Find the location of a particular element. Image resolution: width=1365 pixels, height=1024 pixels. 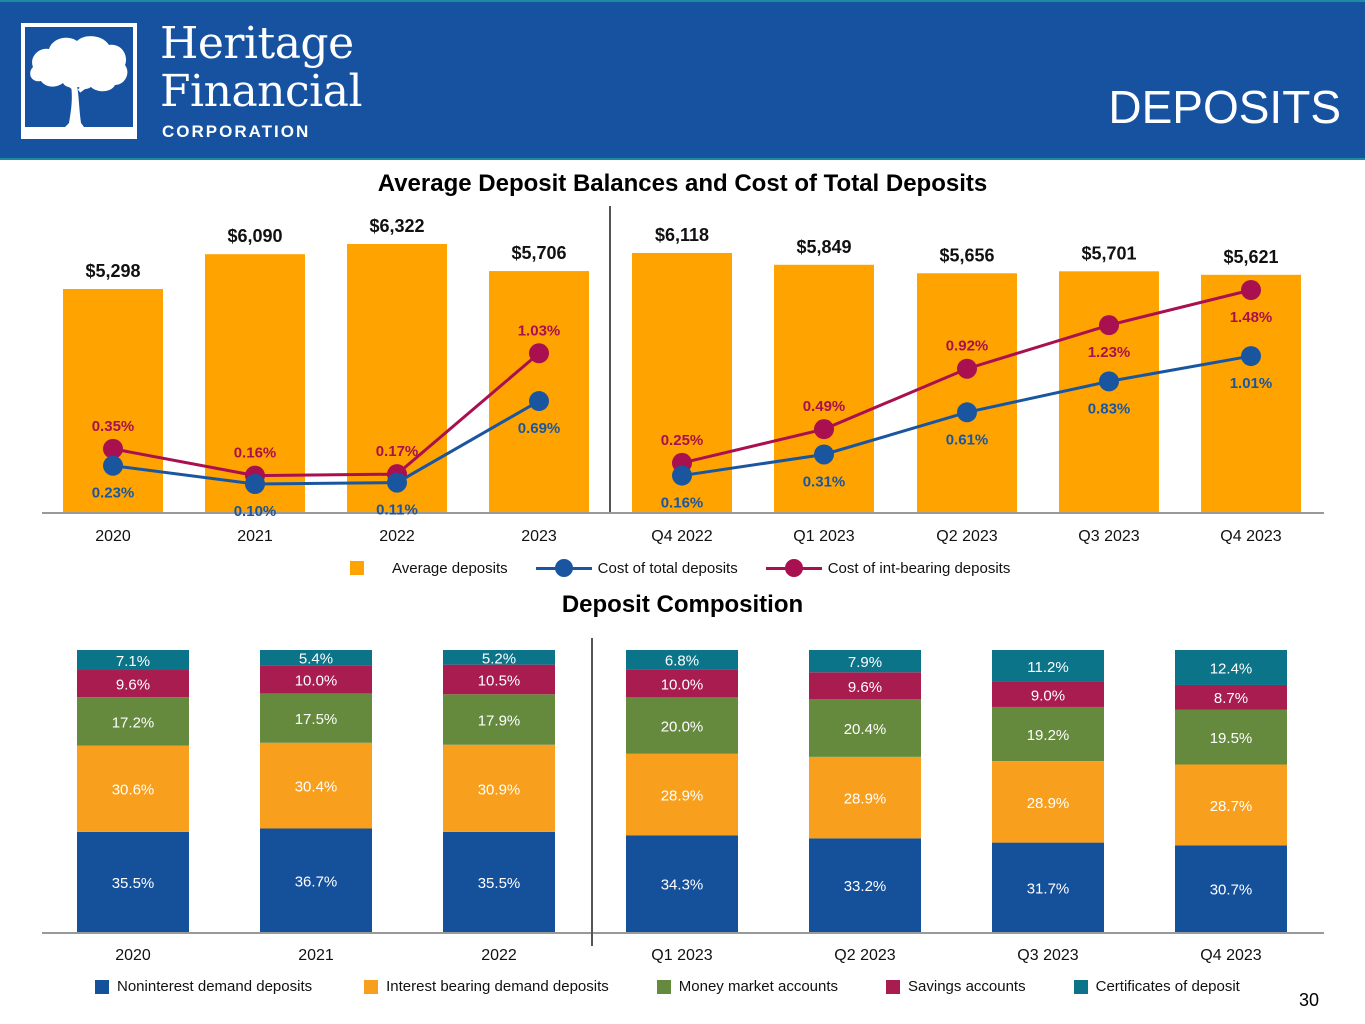

bar-value-label: $5,849 is located at coordinates (823, 247).